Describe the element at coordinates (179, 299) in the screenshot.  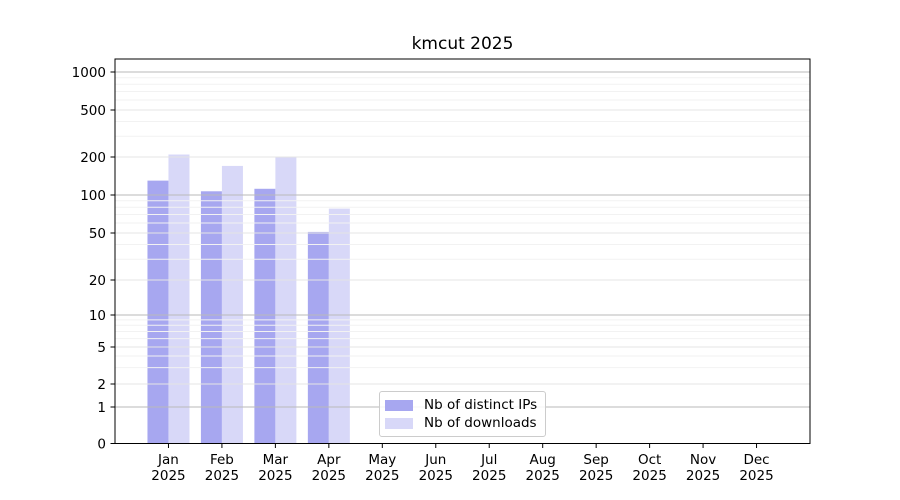
I see `bar-jan-downloads` at that location.